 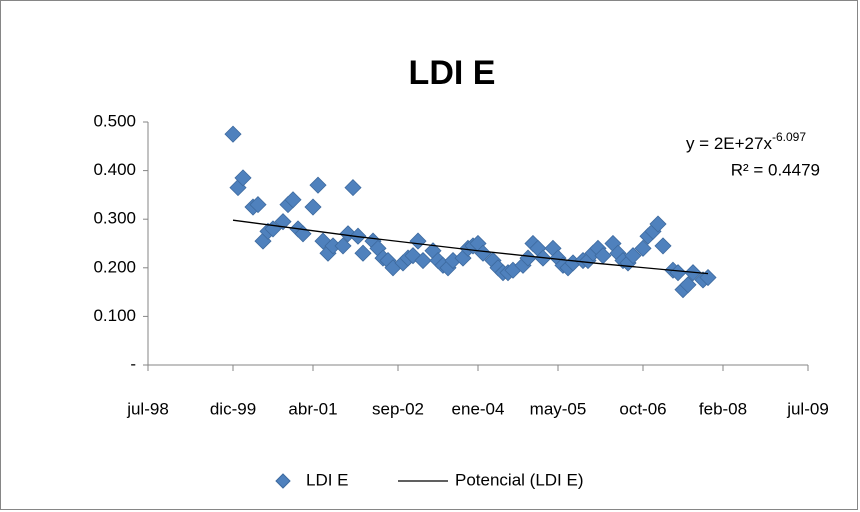 What do you see at coordinates (723, 408) in the screenshot?
I see `x-tick-label: feb-08` at bounding box center [723, 408].